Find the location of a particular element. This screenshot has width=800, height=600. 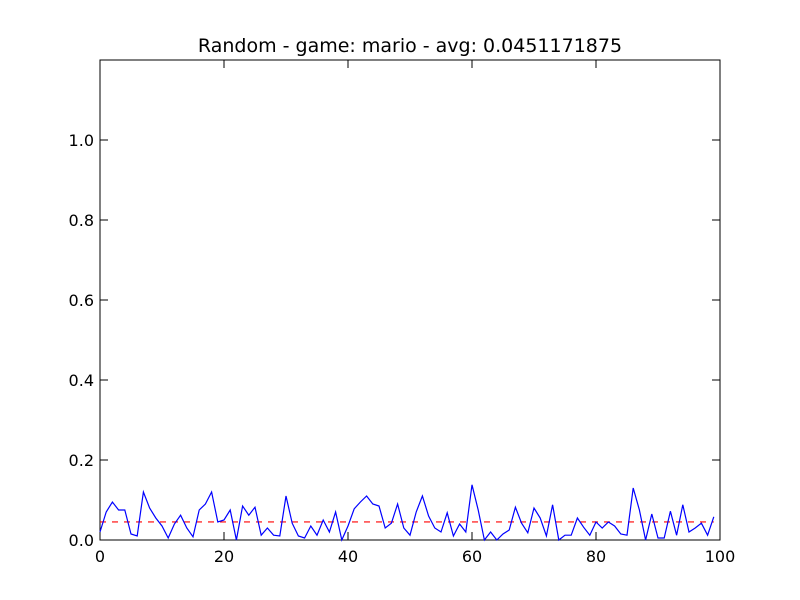

x-tick-label: 60 is located at coordinates (472, 556).